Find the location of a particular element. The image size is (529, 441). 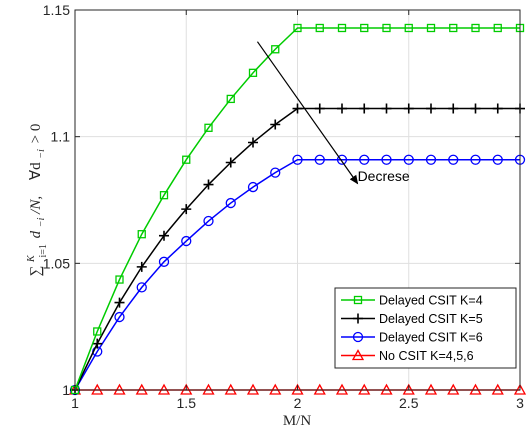

legend-entry: Delayed CSIT K=4 is located at coordinates (412, 301).